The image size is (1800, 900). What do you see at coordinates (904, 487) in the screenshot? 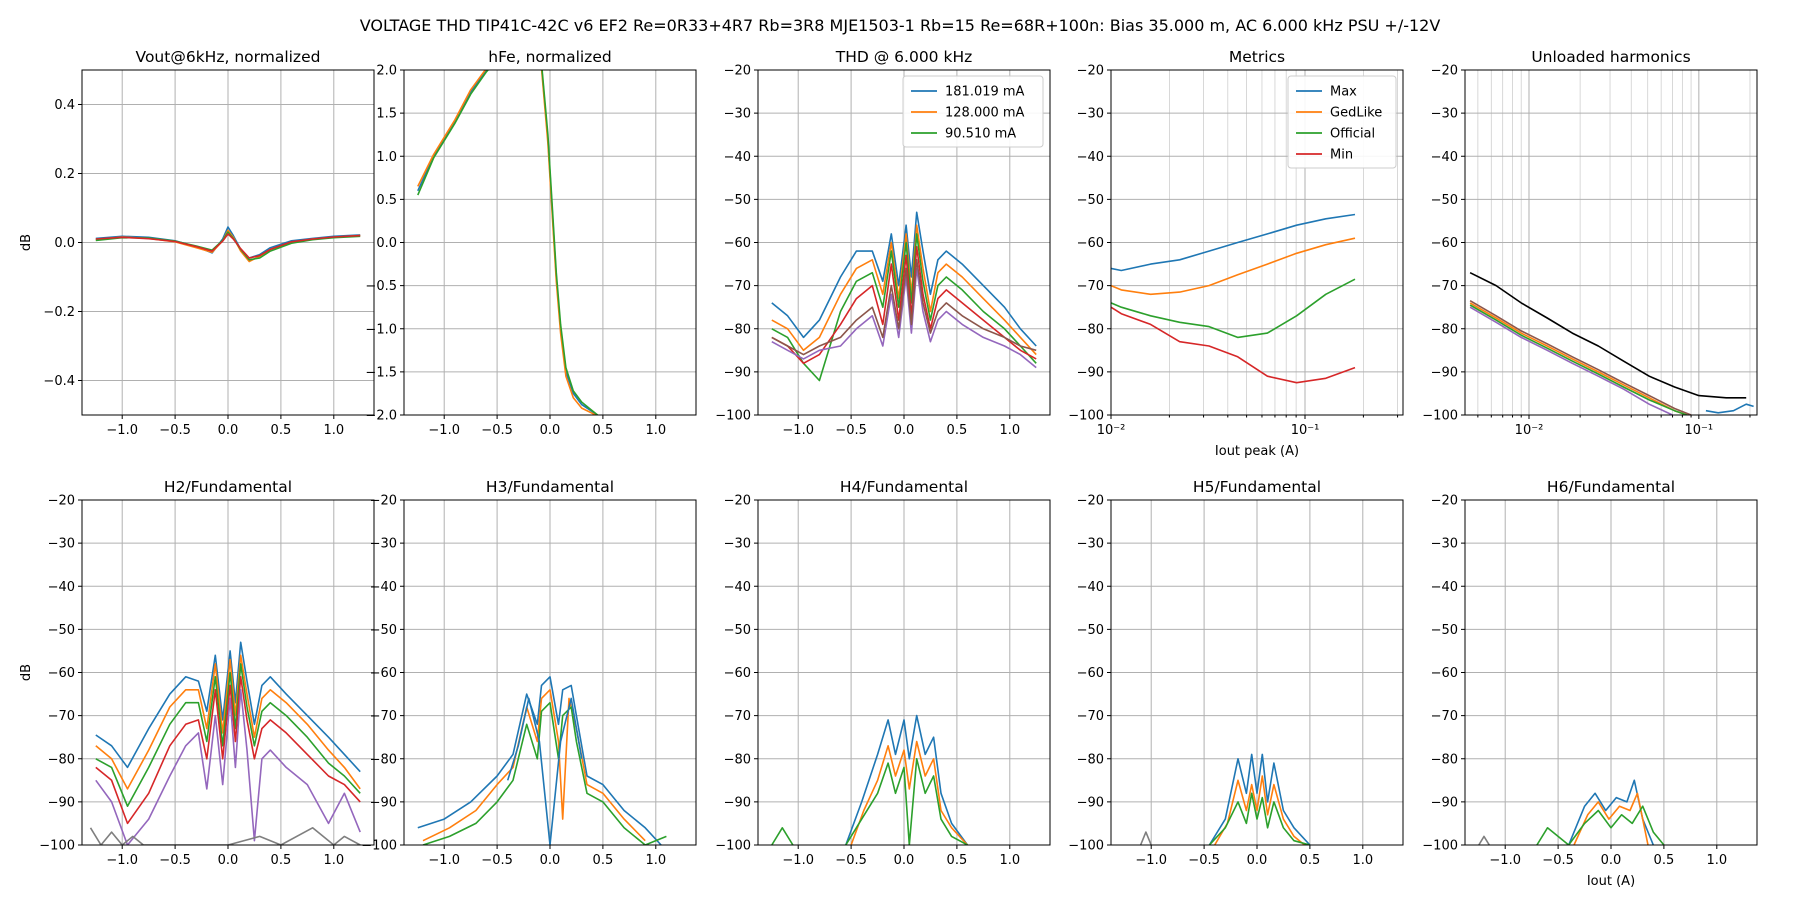
I see `chart-title: H4/Fundamental` at bounding box center [904, 487].